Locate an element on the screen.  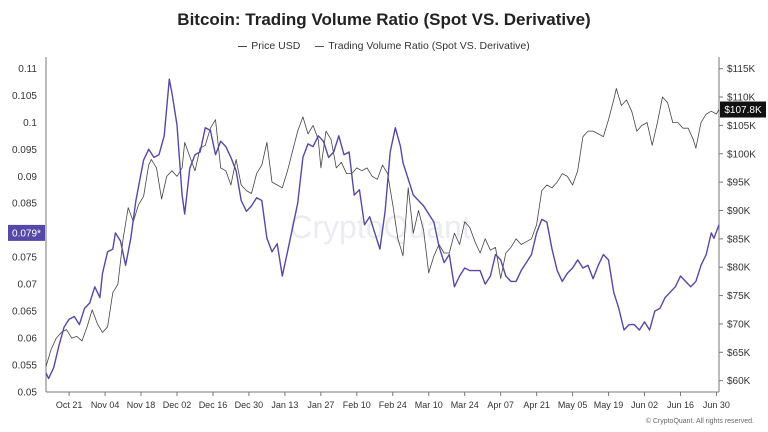
y-left-tick-label: 0.095 is located at coordinates (24, 150).